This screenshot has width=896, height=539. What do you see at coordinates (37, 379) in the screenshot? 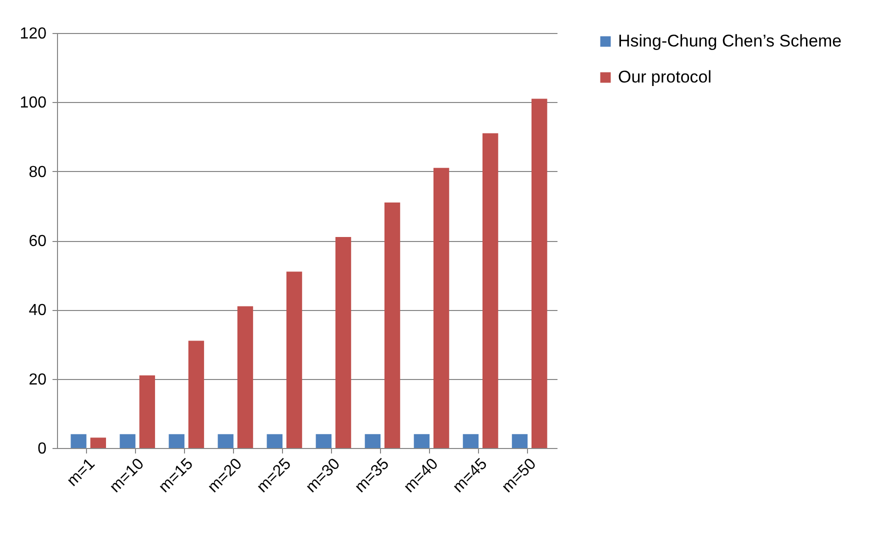
I see `y-tick-label: 20` at bounding box center [37, 379].